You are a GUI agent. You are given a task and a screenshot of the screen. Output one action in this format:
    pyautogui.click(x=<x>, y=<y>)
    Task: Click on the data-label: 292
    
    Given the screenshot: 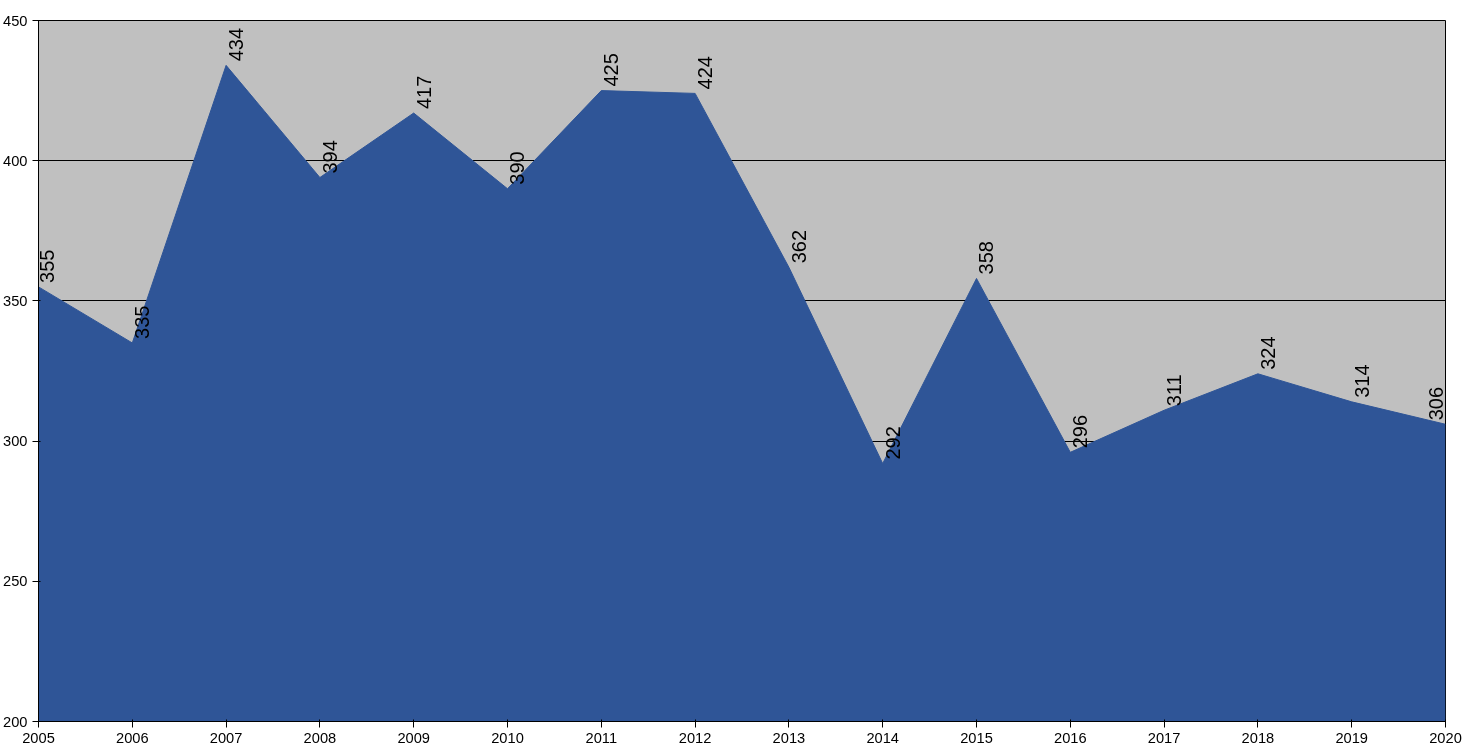 What is the action you would take?
    pyautogui.click(x=892, y=443)
    